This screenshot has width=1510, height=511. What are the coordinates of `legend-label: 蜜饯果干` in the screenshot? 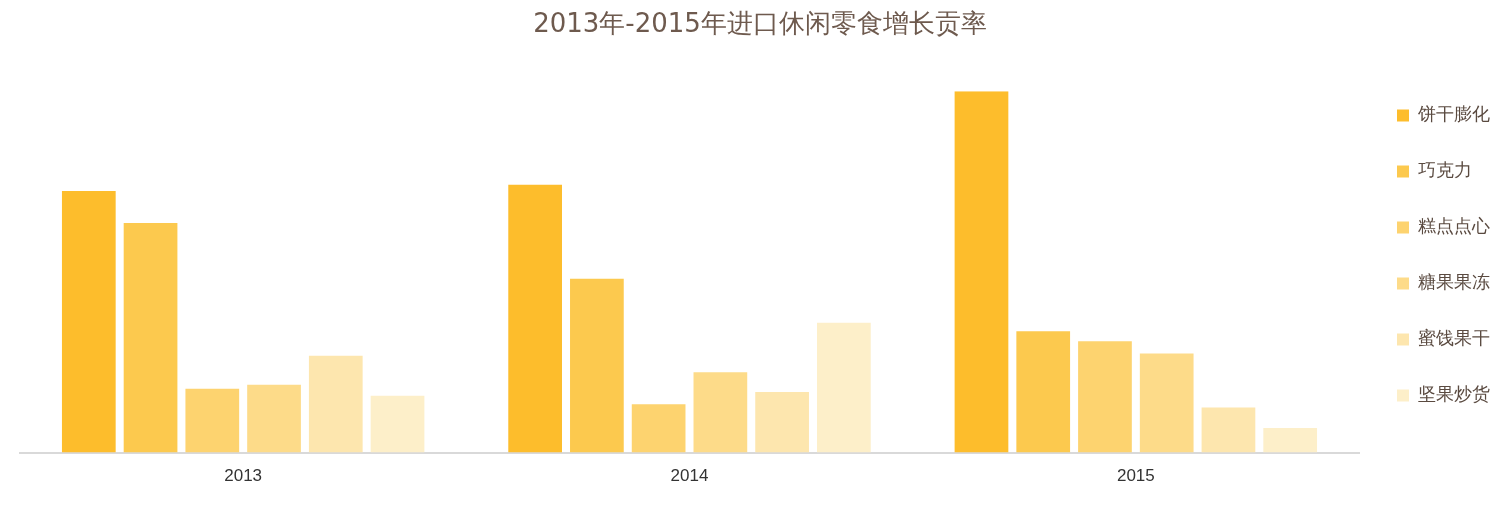 It's located at (1454, 338).